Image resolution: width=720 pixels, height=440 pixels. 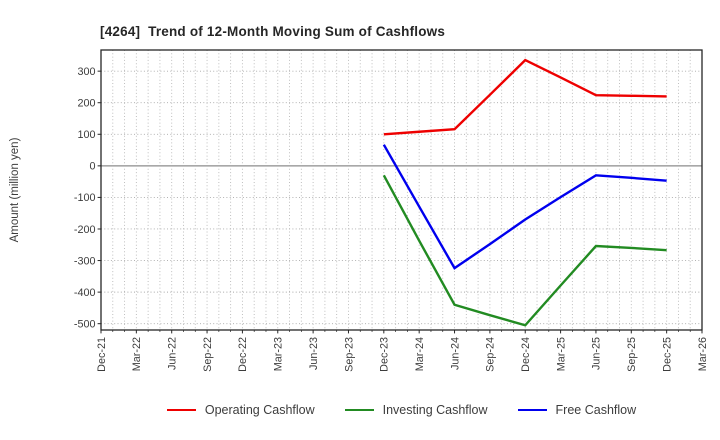 What do you see at coordinates (173, 353) in the screenshot?
I see `svg-text: Jun-22` at bounding box center [173, 353].